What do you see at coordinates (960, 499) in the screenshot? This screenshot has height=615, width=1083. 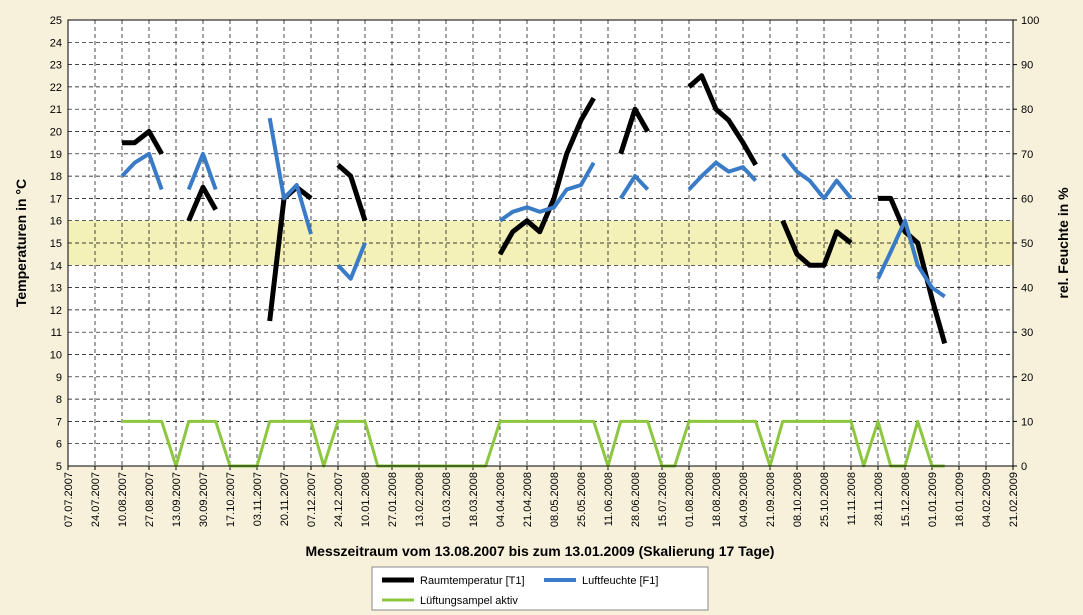 I see `x-tick-label: 18.01.2009` at bounding box center [960, 499].